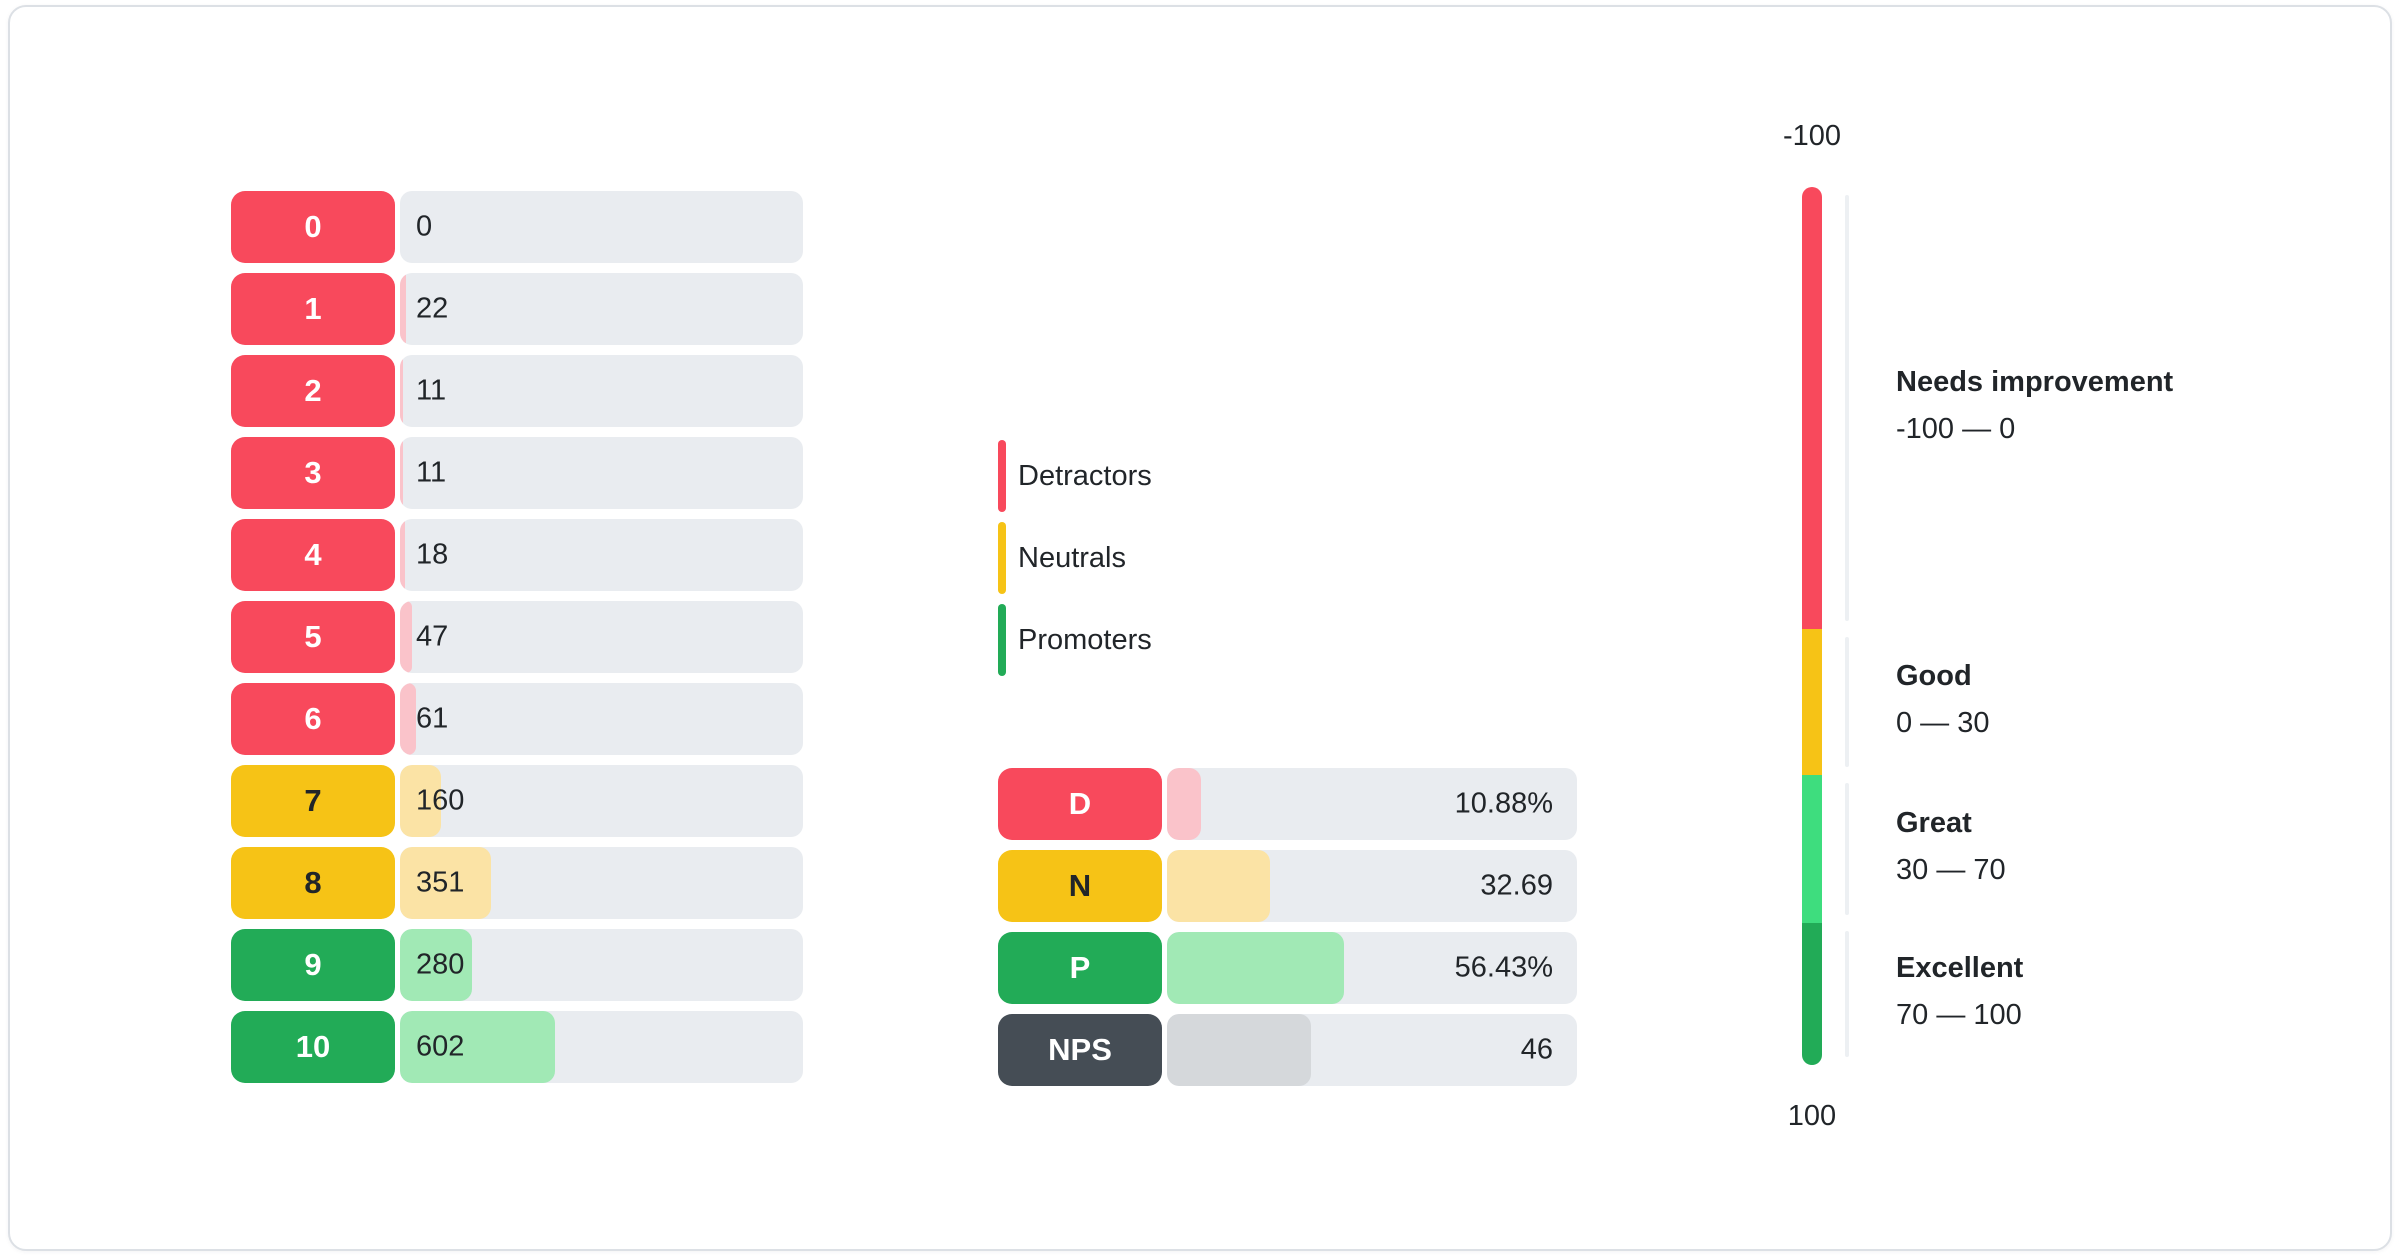  I want to click on score-track: 61, so click(601, 719).